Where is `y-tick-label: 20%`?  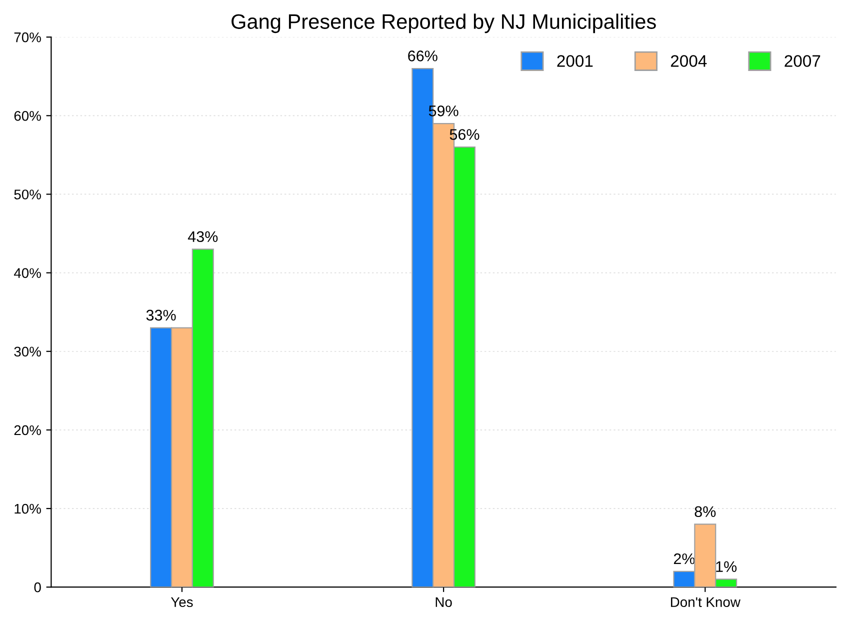
y-tick-label: 20% is located at coordinates (27, 430).